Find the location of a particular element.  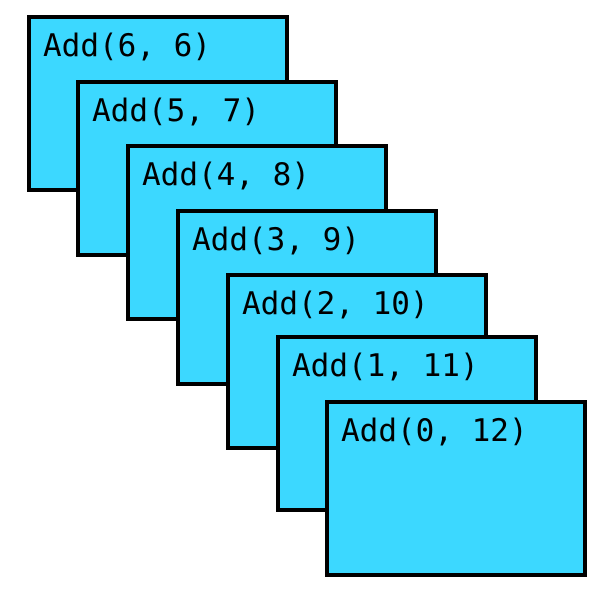

call-label: Add(5, 7) is located at coordinates (176, 111).